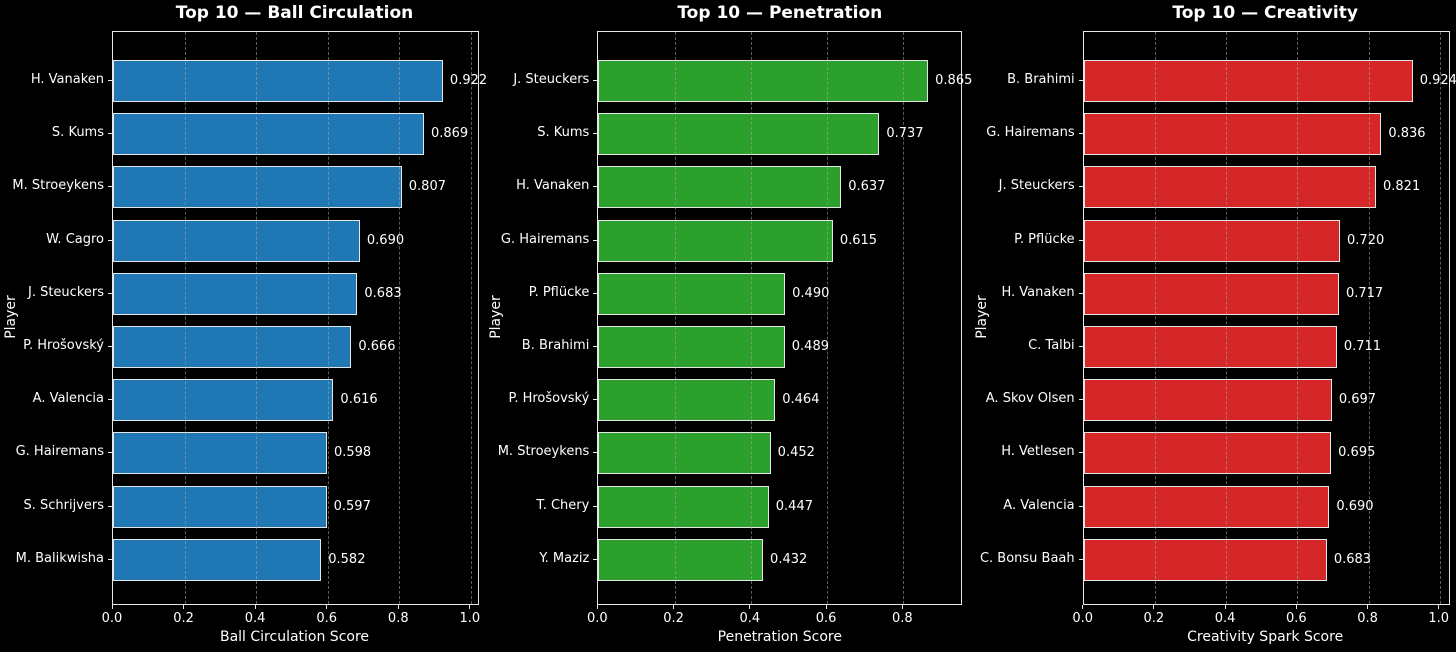 Image resolution: width=1456 pixels, height=652 pixels. Describe the element at coordinates (1038, 452) in the screenshot. I see `y-tick-label: H. Vetlesen` at that location.